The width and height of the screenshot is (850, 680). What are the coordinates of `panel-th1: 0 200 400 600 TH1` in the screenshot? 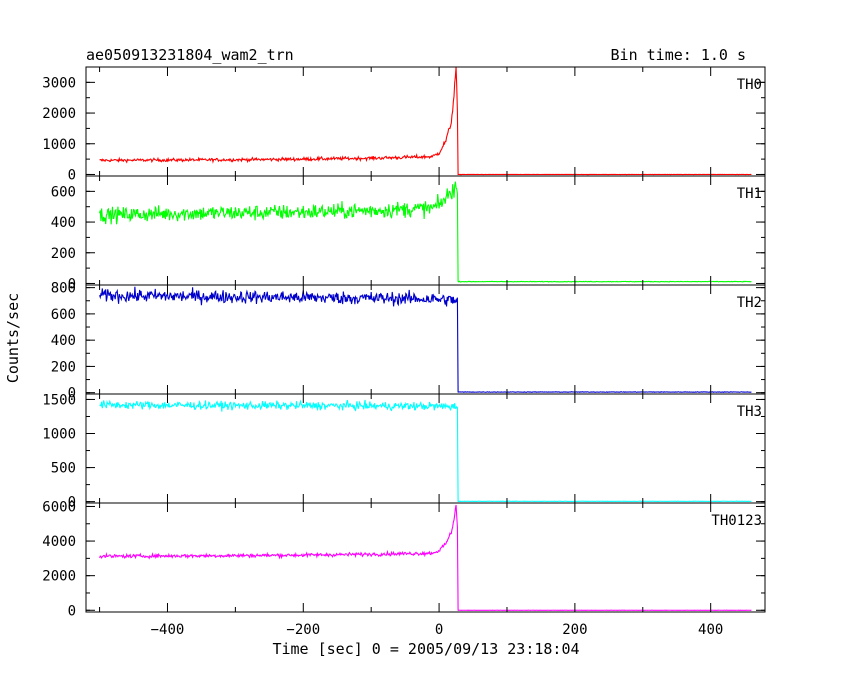 It's located at (408, 233).